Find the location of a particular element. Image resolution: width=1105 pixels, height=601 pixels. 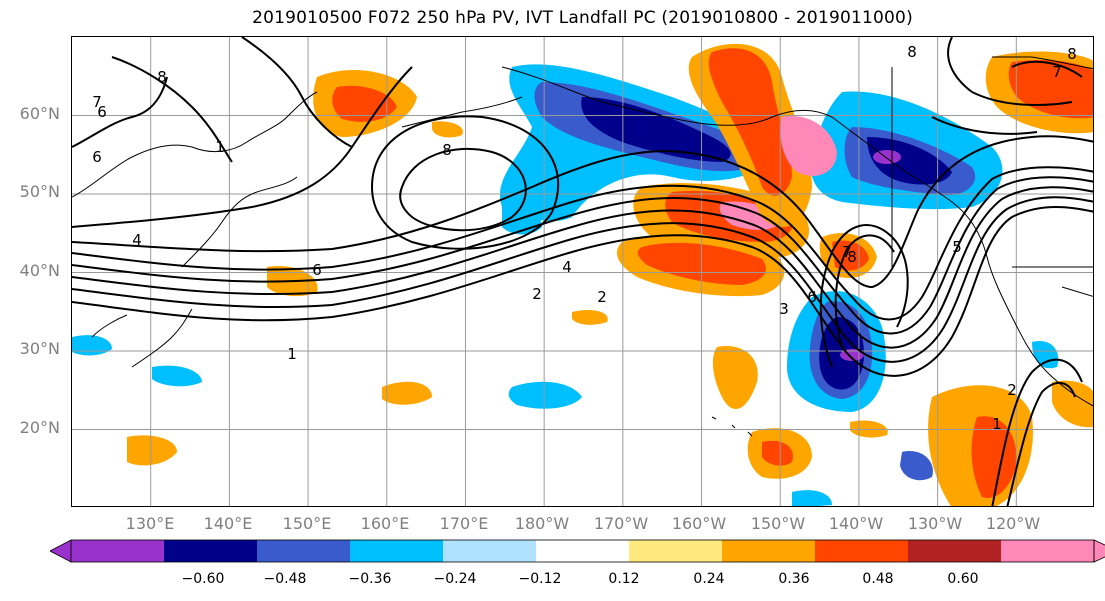

colorbar-frame is located at coordinates (582, 551).